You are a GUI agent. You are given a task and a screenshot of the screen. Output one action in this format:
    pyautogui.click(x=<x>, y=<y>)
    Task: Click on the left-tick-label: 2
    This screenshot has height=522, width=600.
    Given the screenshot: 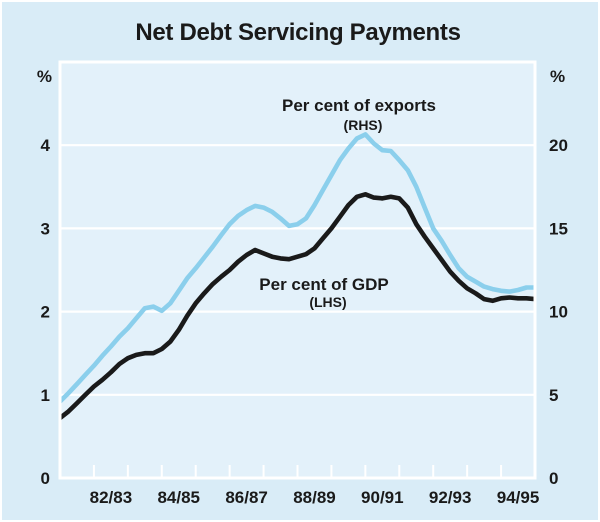 What is the action you would take?
    pyautogui.click(x=45, y=312)
    